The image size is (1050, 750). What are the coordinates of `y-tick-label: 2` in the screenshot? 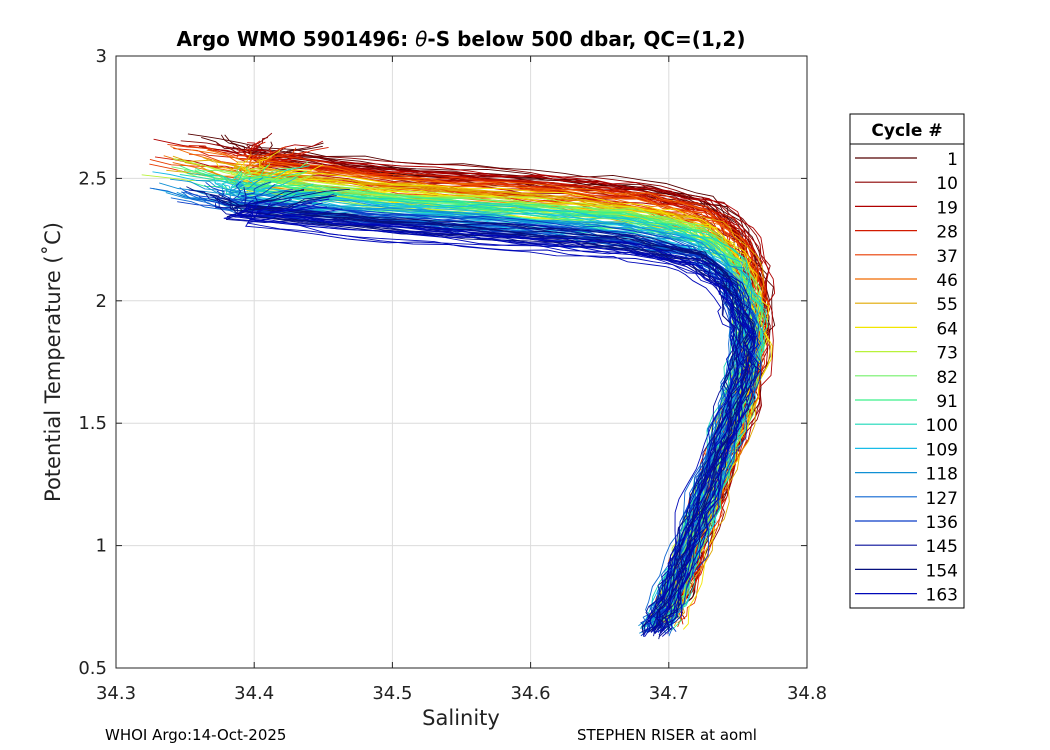 It's located at (101, 301).